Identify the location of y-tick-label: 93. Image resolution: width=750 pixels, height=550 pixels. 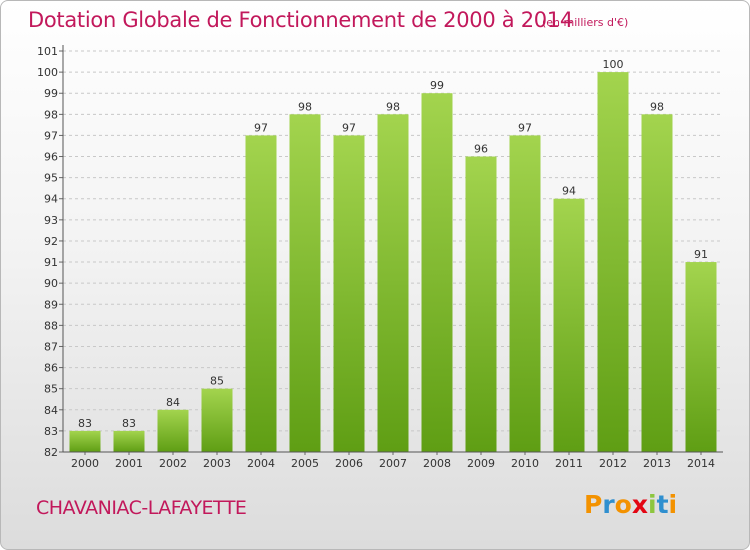
(51, 220).